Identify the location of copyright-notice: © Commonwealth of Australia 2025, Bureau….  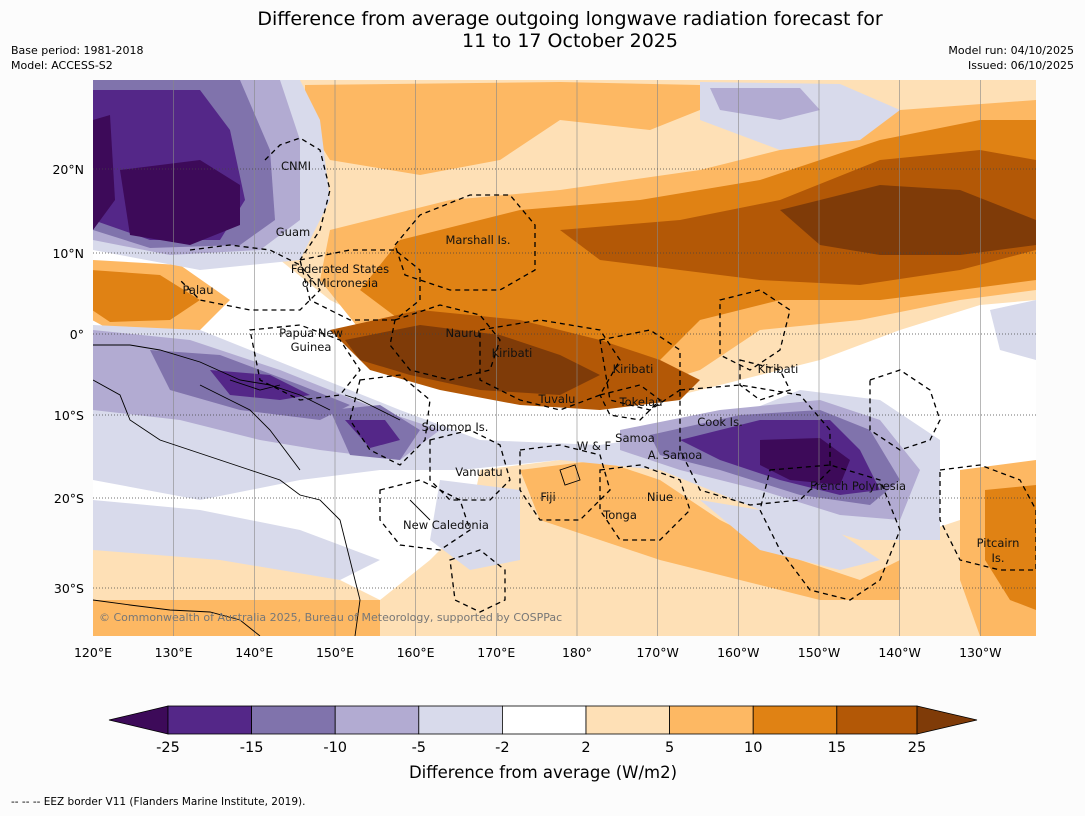
(330, 617).